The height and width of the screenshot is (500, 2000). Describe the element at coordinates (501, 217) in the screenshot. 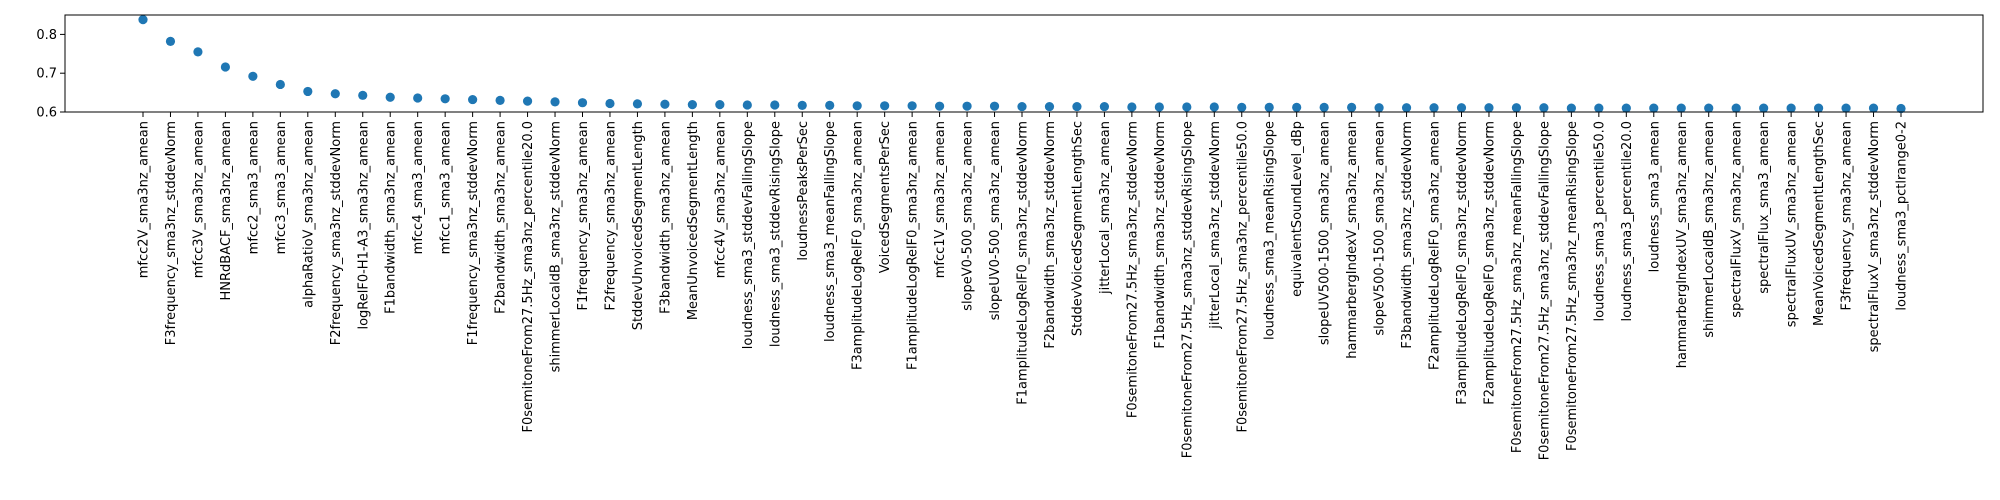

I see `x-tick-label: F2bandwidth_sma3nz_amean` at that location.